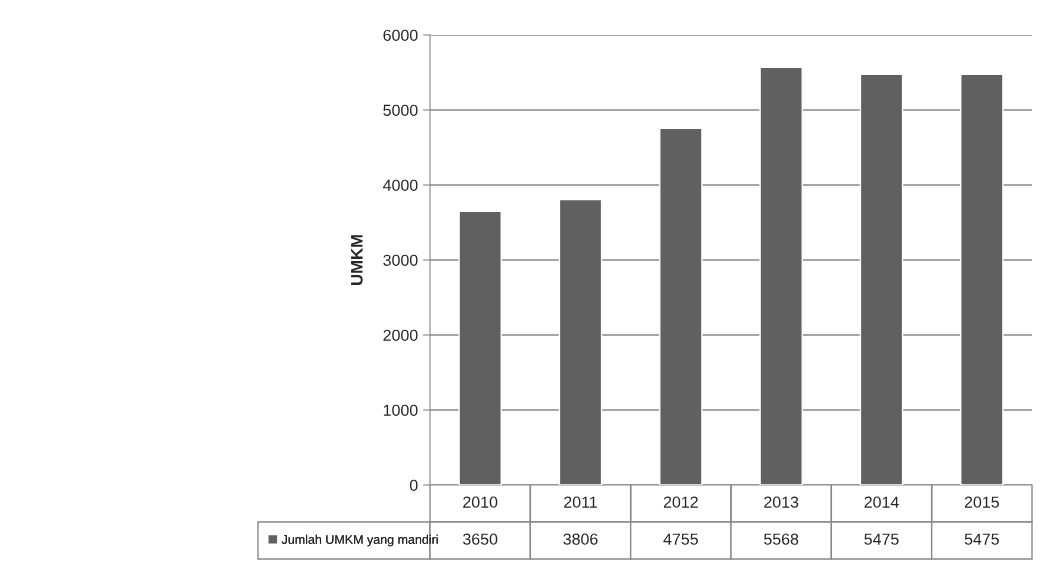 The image size is (1060, 576). Describe the element at coordinates (357, 260) in the screenshot. I see `y-axis-title: UMKM` at that location.